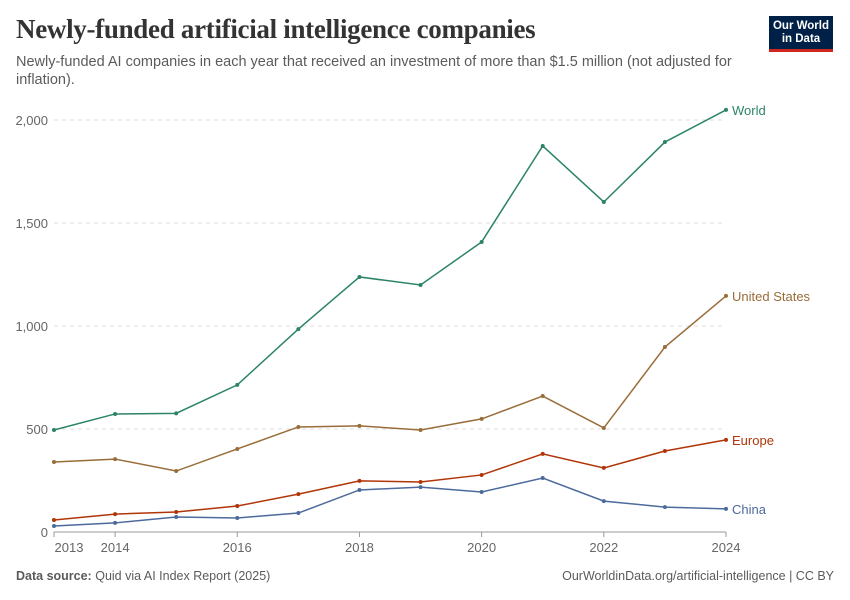 The width and height of the screenshot is (850, 600). What do you see at coordinates (749, 110) in the screenshot?
I see `series-label: World` at bounding box center [749, 110].